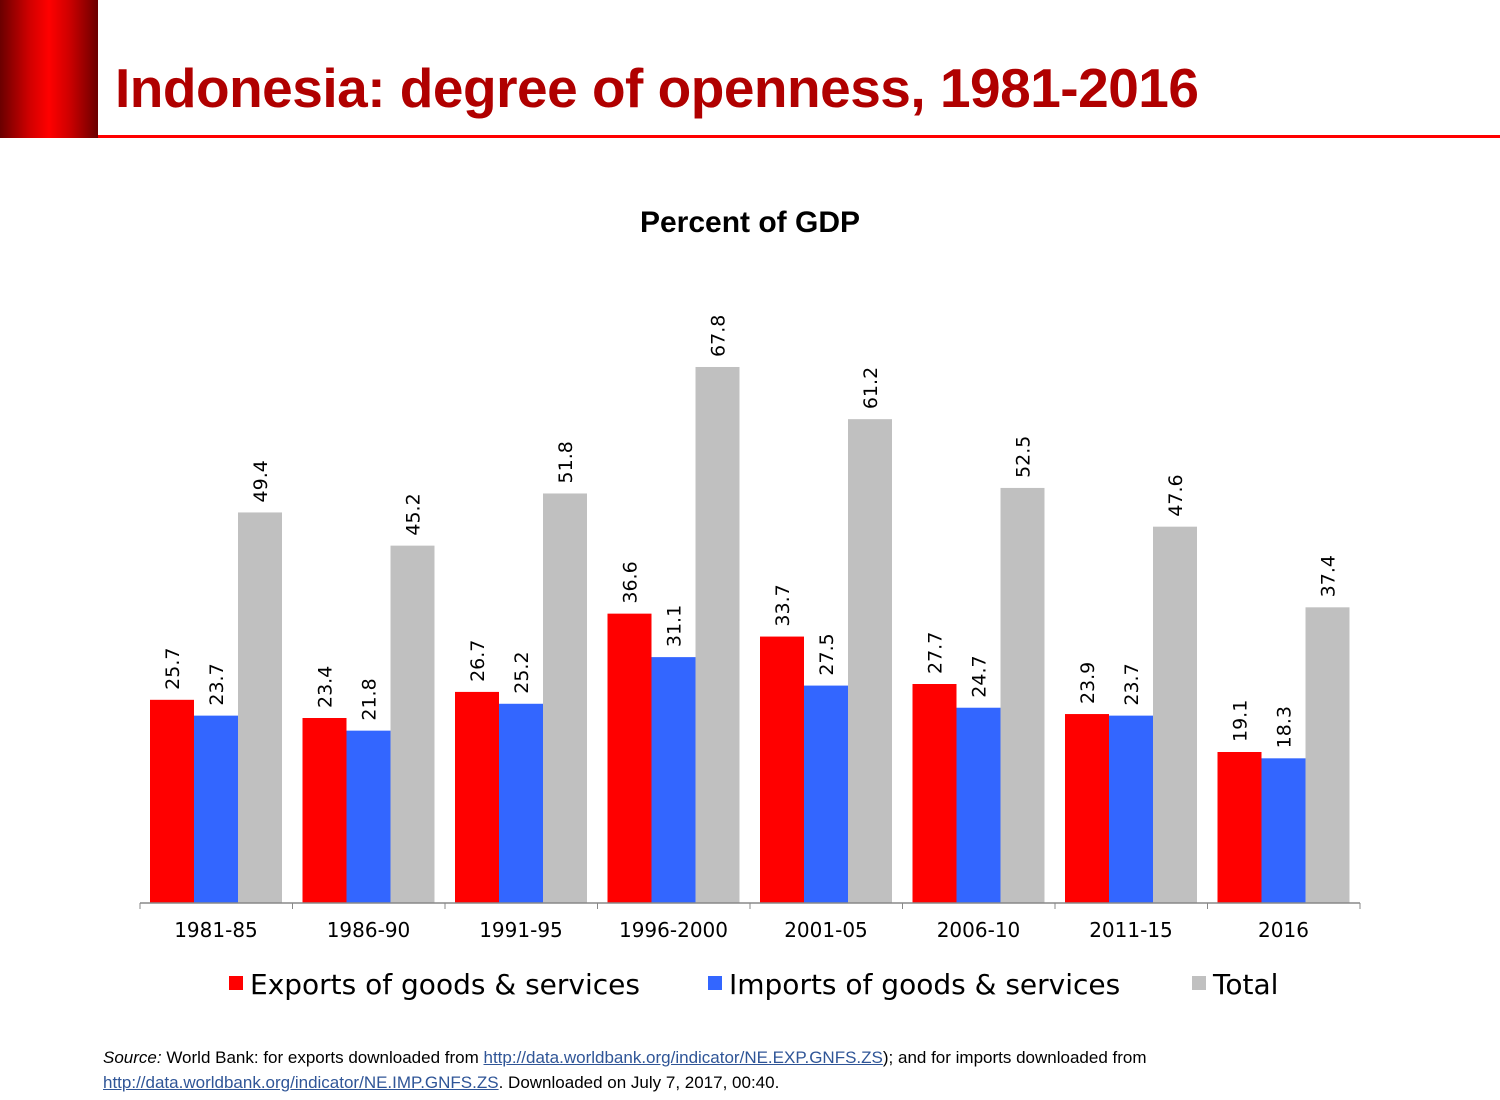  I want to click on chart-title: Percent of GDP, so click(750, 222).